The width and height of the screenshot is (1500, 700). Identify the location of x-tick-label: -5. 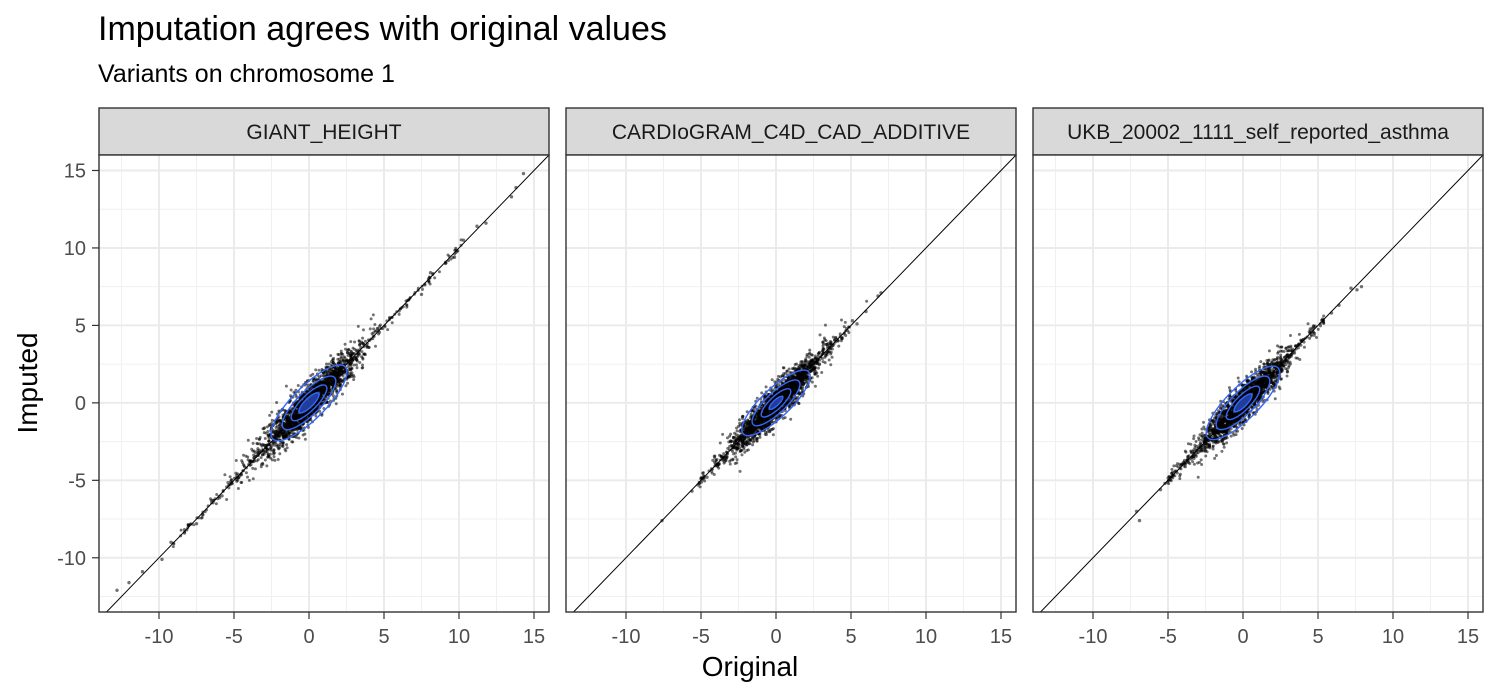
(234, 637).